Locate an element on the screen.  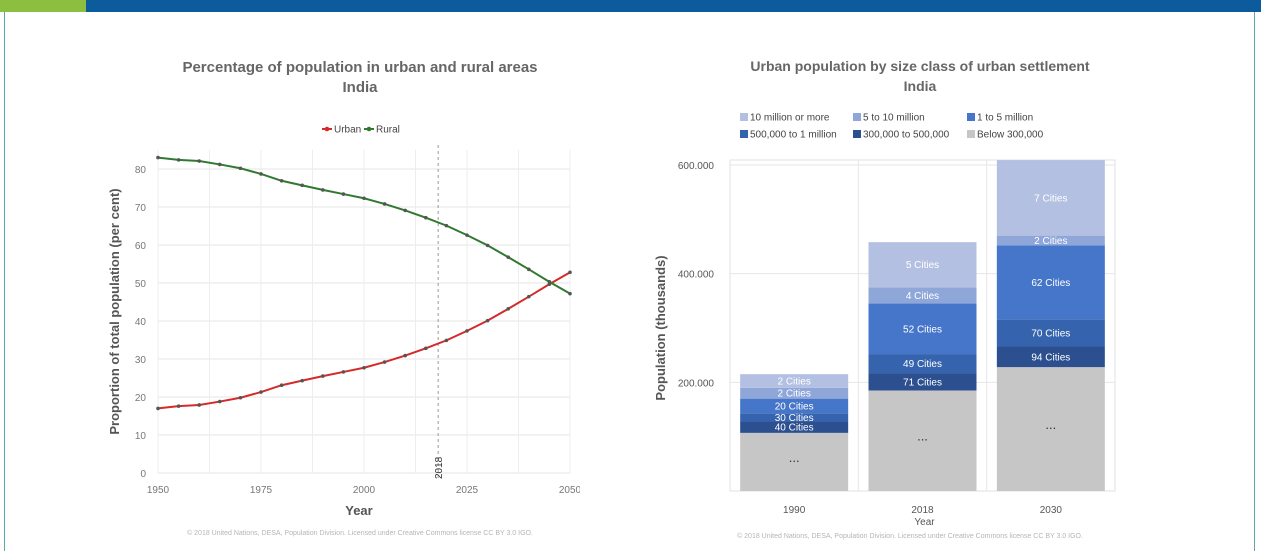
y-tick-label: 70 is located at coordinates (141, 208).